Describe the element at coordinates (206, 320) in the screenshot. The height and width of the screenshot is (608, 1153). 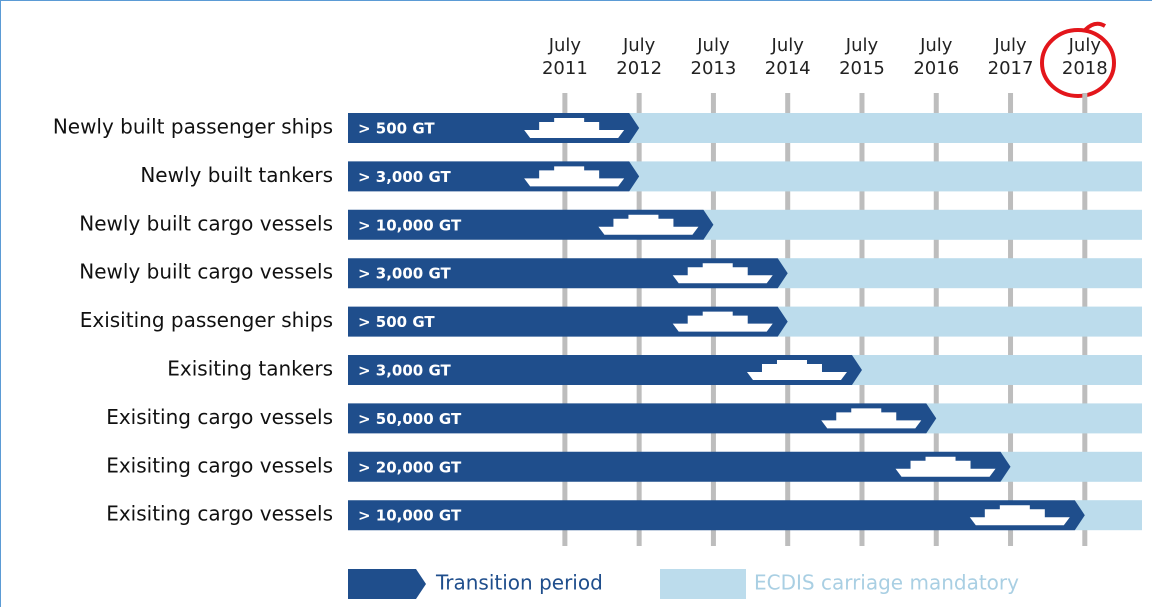
I see `row-label: Exisiting passenger ships` at that location.